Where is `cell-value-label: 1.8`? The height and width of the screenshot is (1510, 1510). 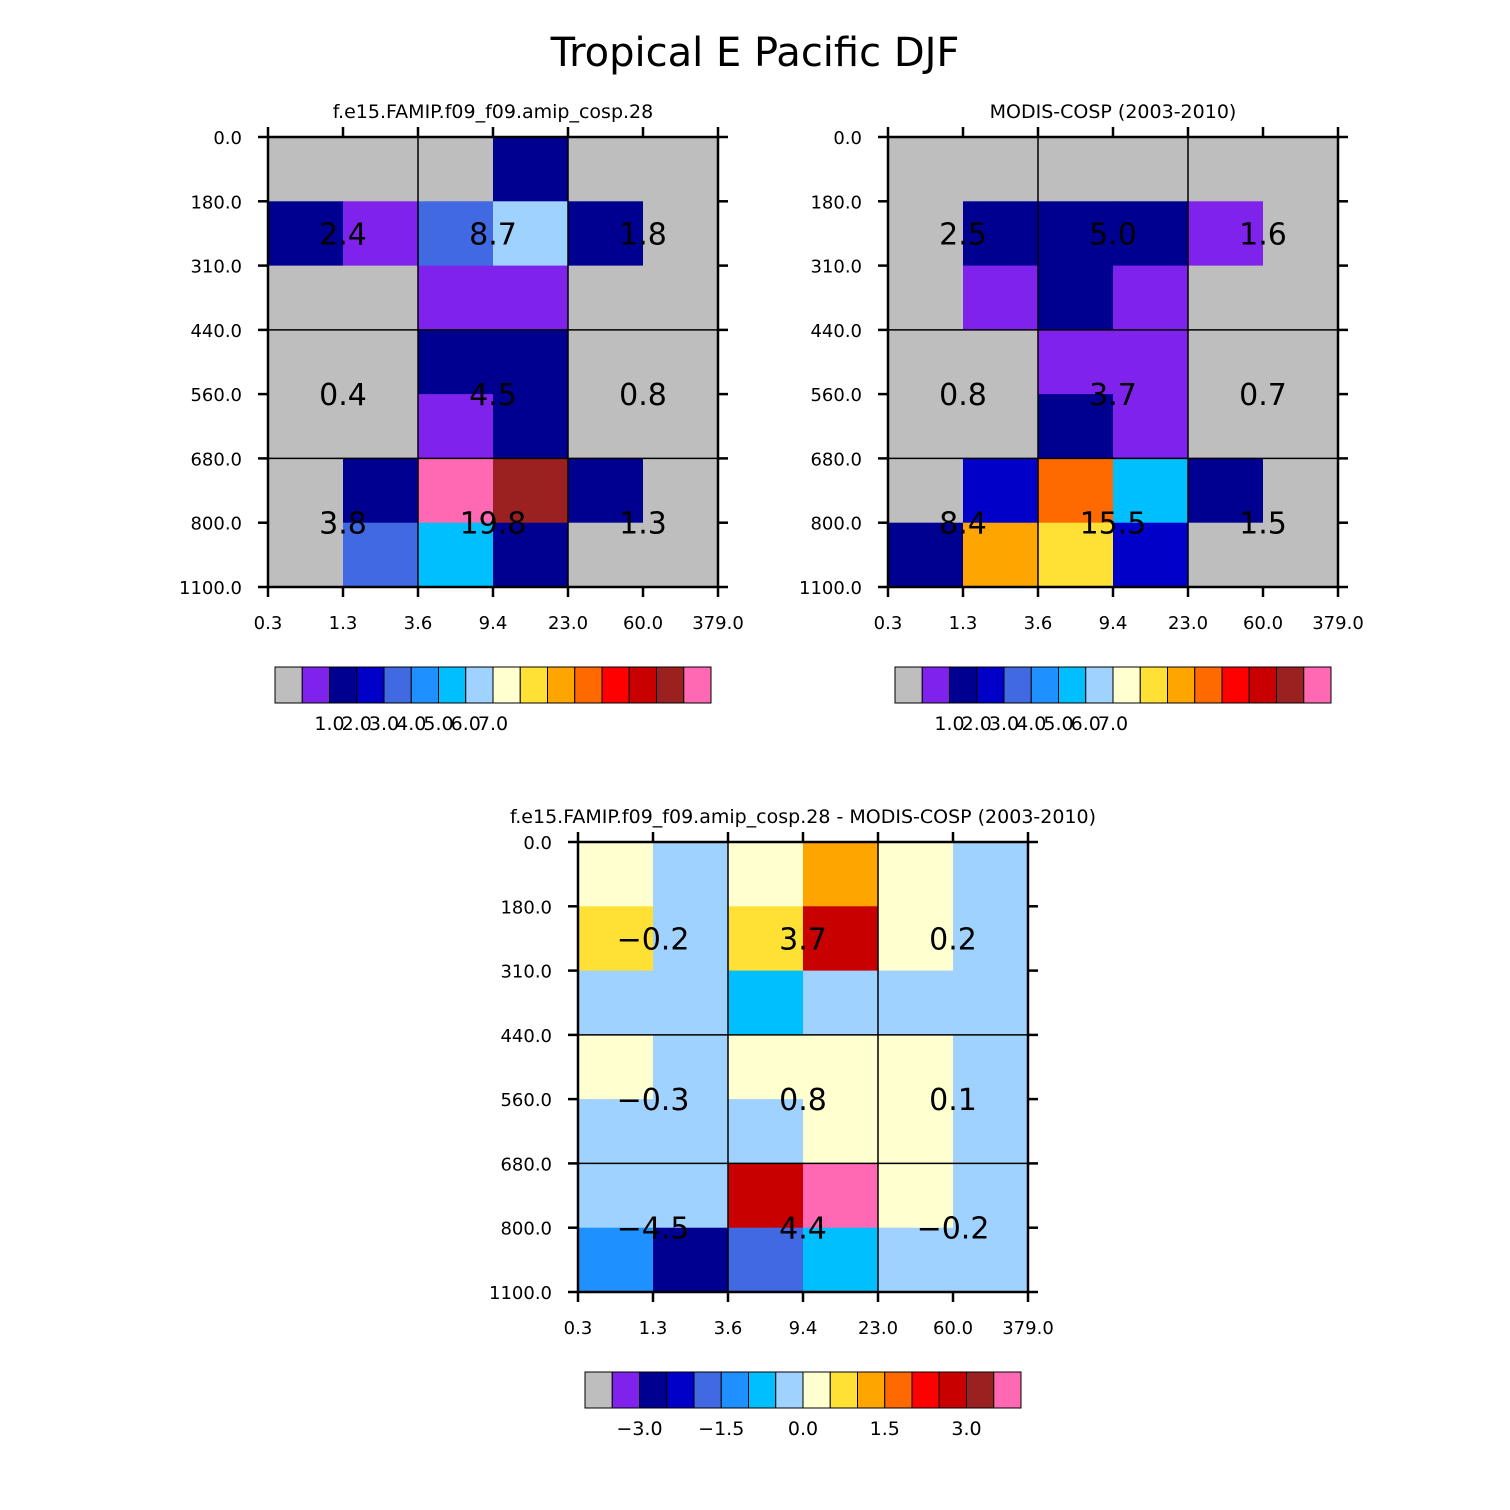
cell-value-label: 1.8 is located at coordinates (643, 234).